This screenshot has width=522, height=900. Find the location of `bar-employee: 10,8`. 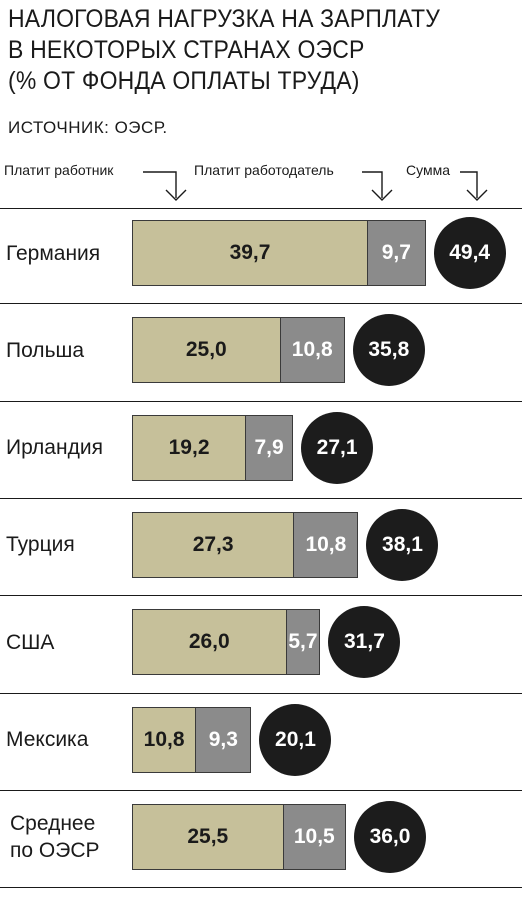

bar-employee: 10,8 is located at coordinates (164, 739).